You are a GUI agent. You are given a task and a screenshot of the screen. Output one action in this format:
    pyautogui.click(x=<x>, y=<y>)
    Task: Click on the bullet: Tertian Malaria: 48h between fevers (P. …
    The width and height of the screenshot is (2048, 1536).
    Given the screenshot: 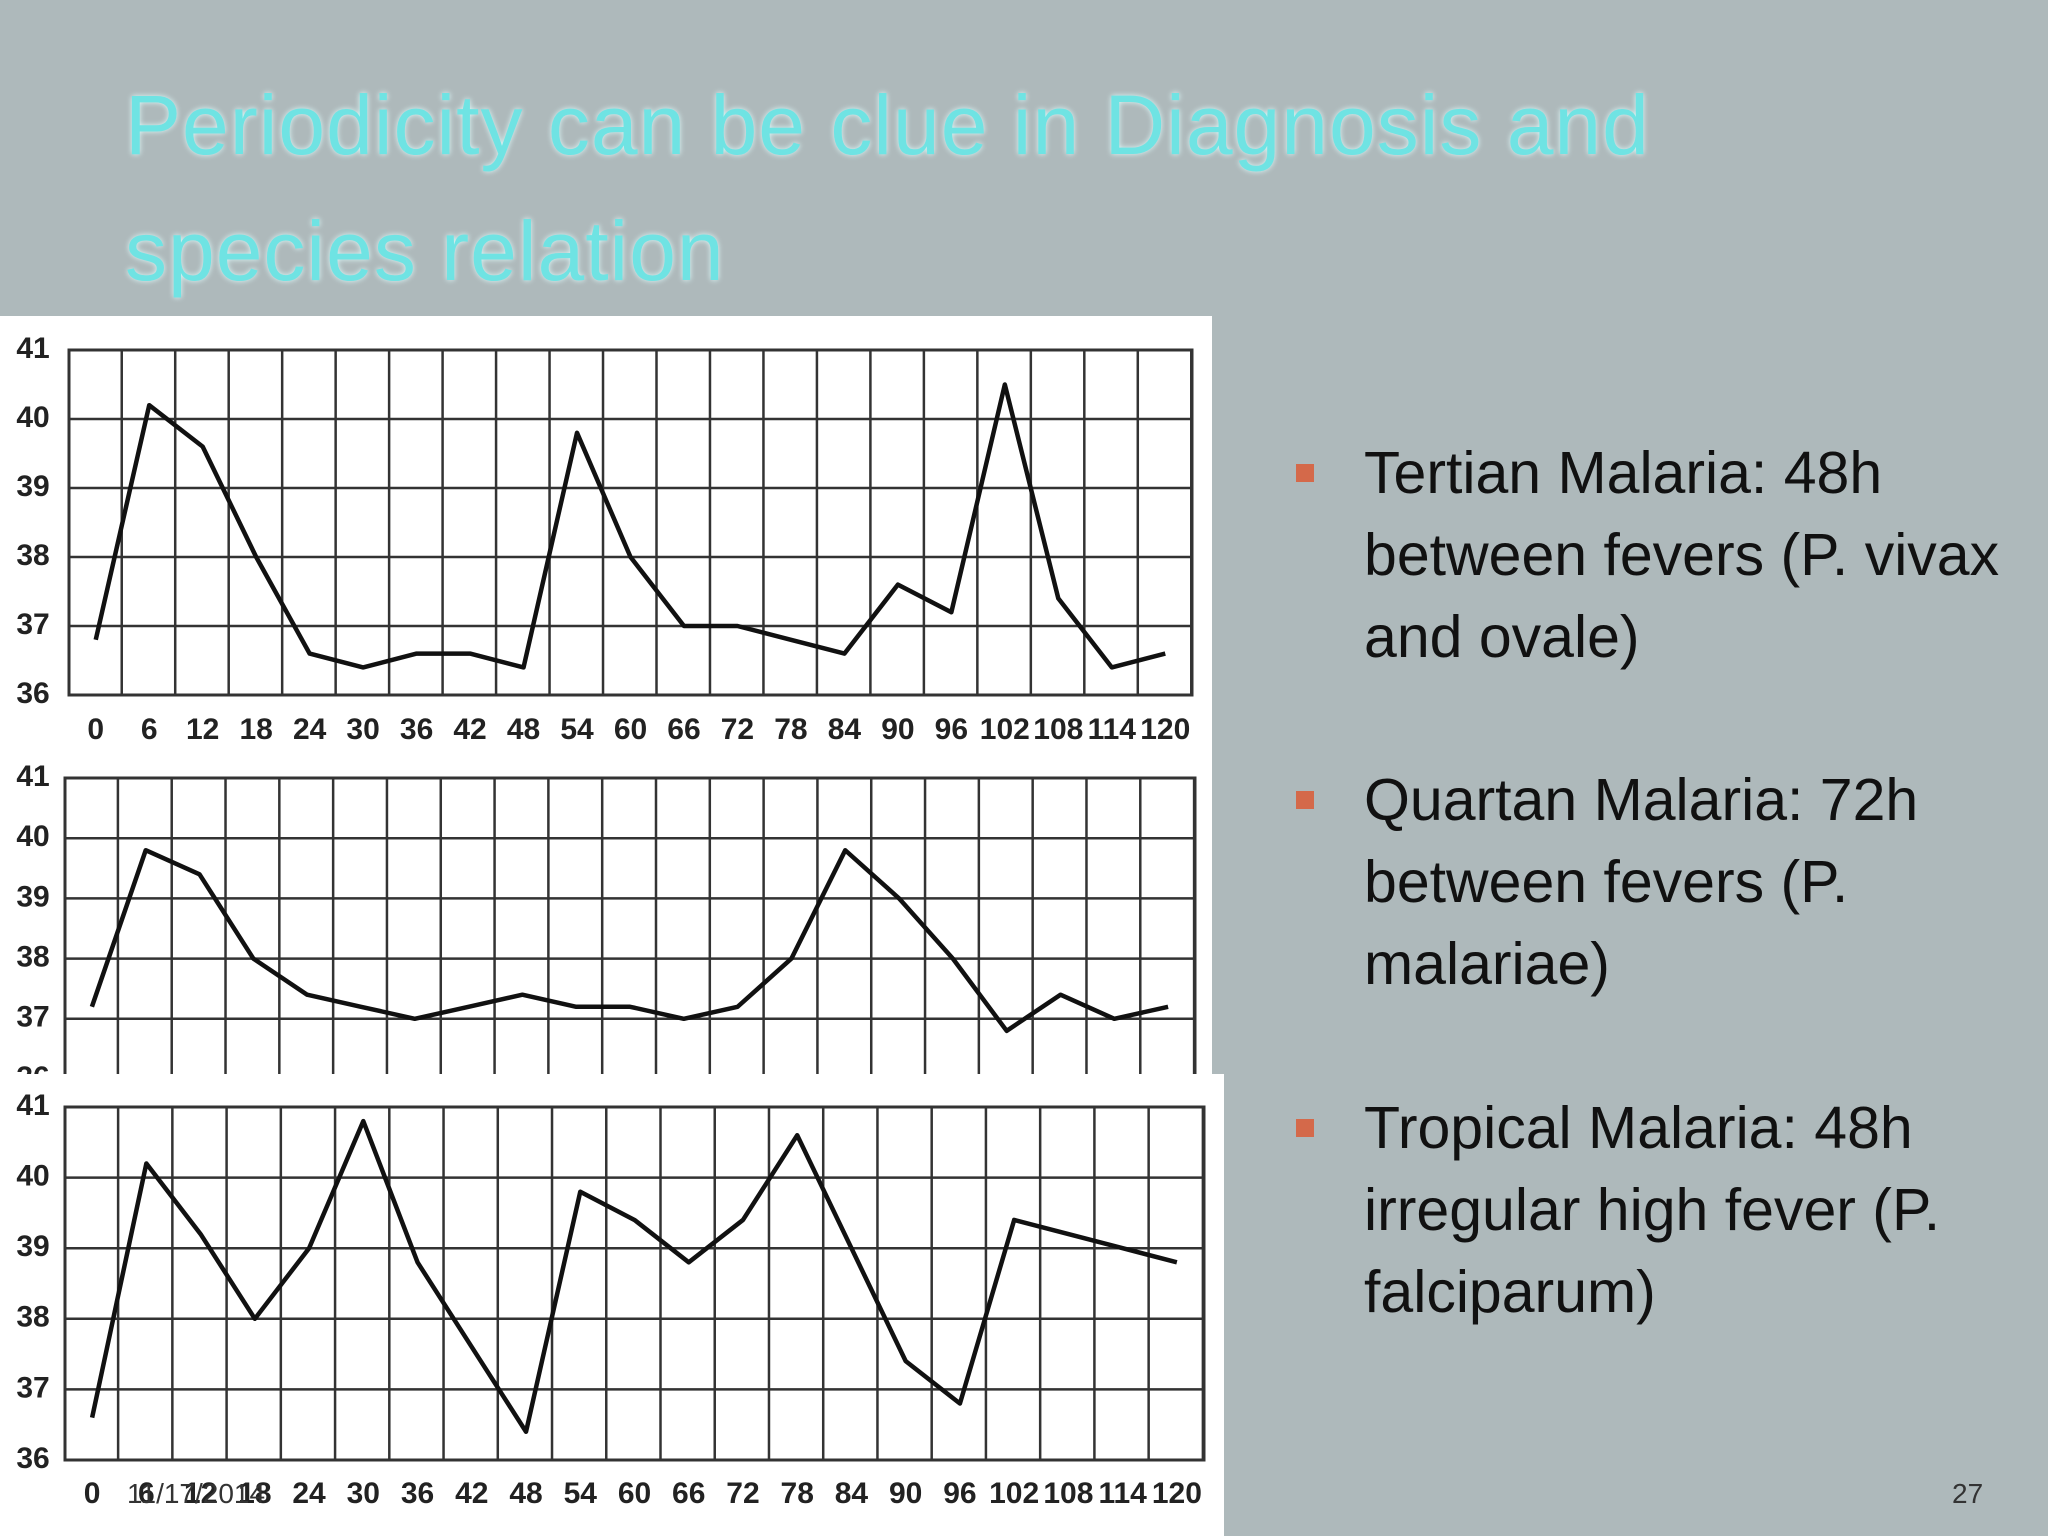 What is the action you would take?
    pyautogui.click(x=1650, y=555)
    